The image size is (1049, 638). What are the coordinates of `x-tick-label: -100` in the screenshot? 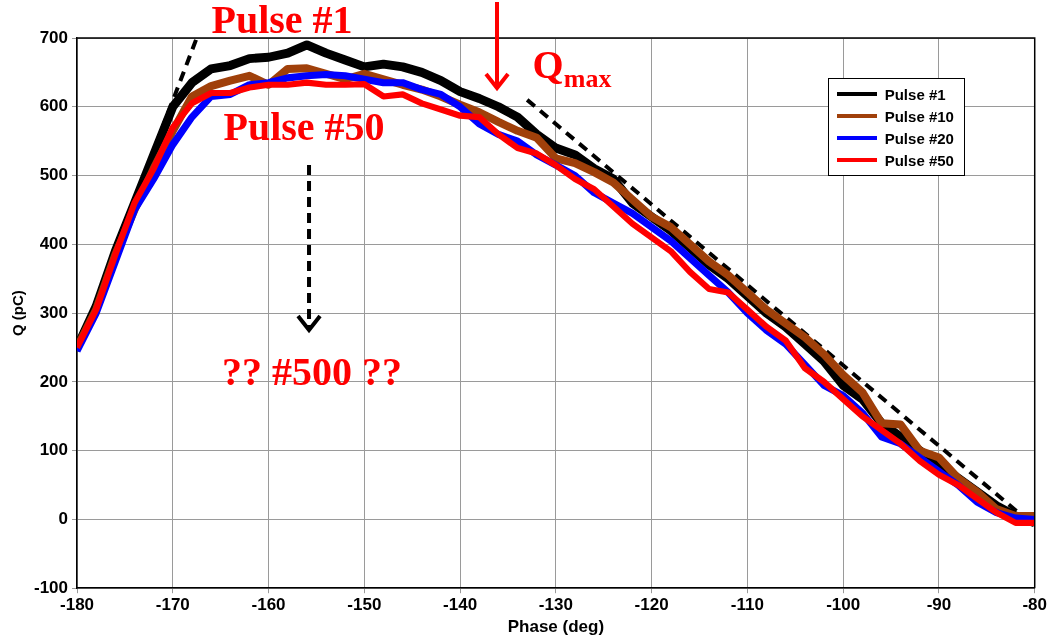 It's located at (843, 605).